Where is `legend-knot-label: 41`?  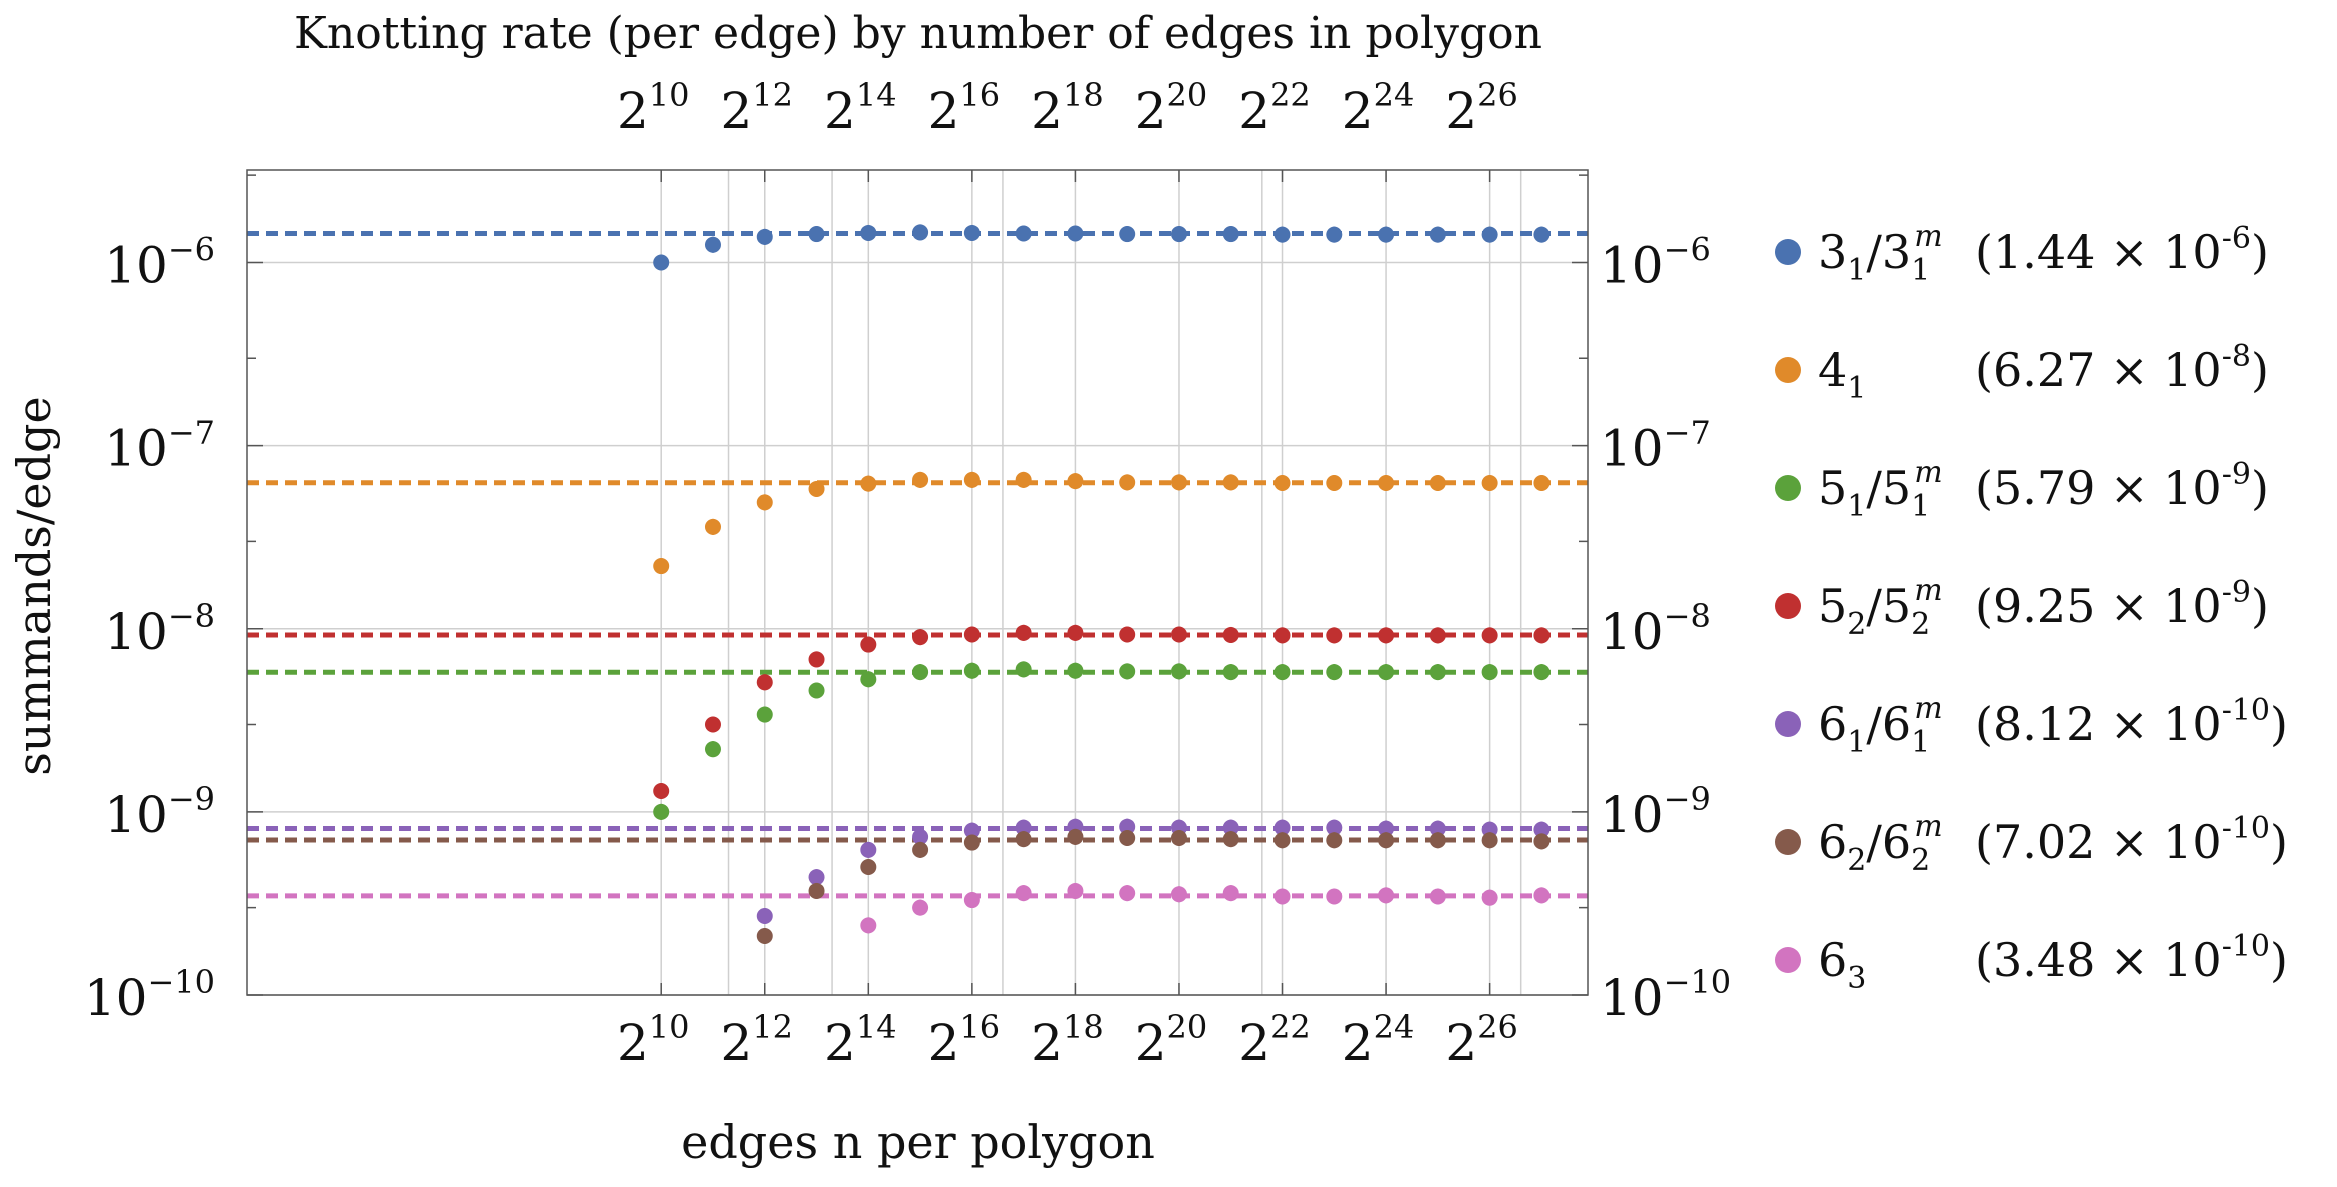 legend-knot-label: 41 is located at coordinates (1842, 374).